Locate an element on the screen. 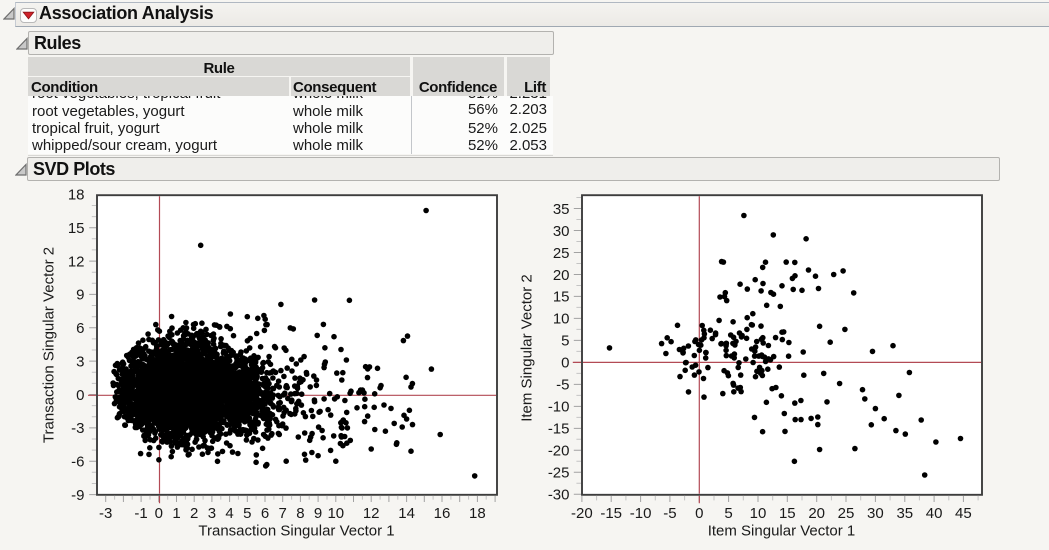 The image size is (1049, 550). svg-text: 2 is located at coordinates (194, 513).